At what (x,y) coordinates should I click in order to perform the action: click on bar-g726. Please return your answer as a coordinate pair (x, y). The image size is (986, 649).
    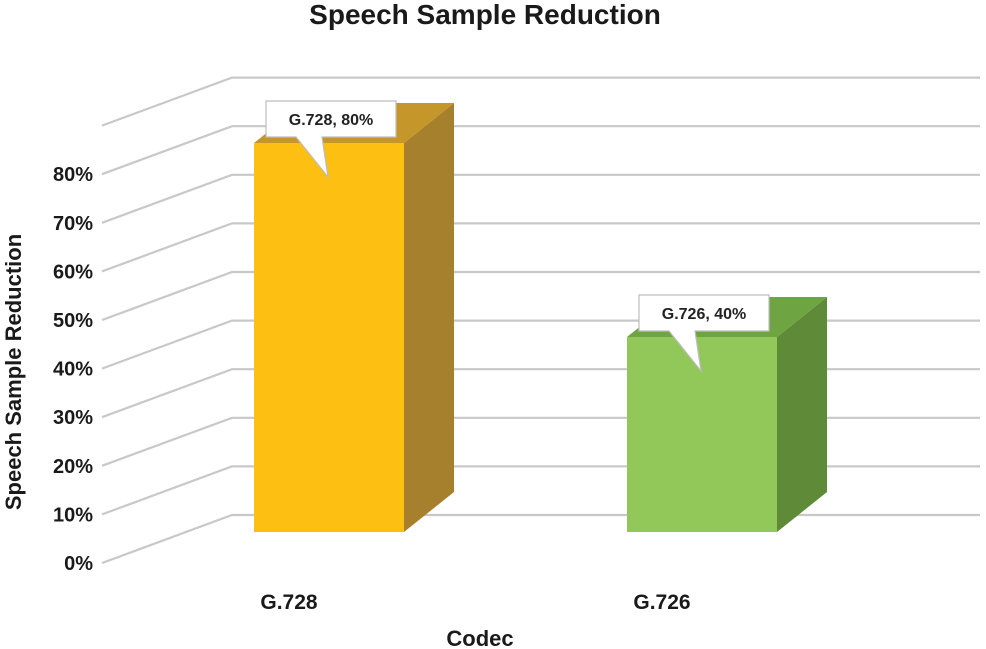
    Looking at the image, I should click on (727, 414).